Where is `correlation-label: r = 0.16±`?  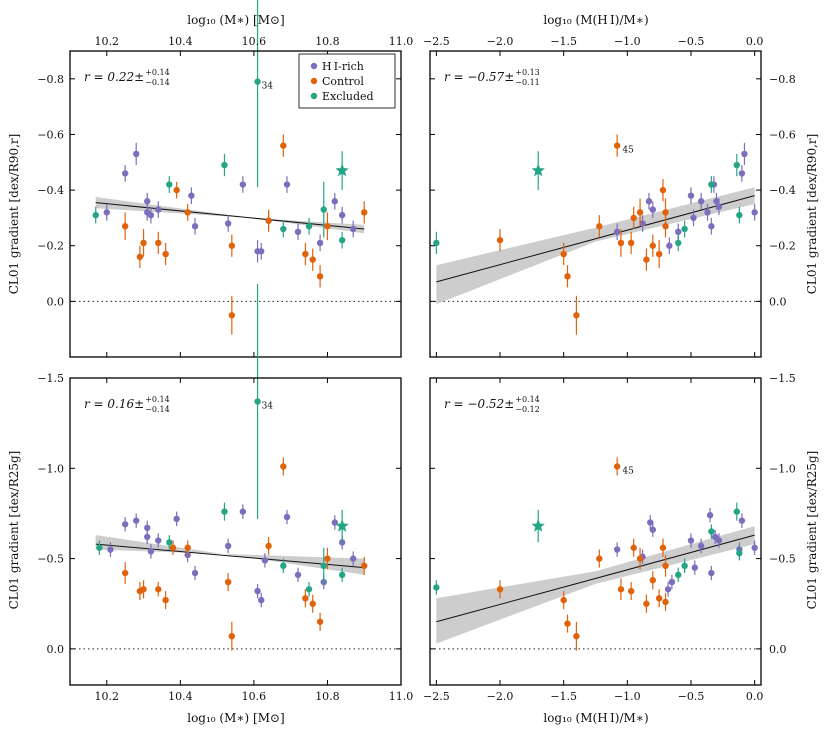
correlation-label: r = 0.16± is located at coordinates (114, 404).